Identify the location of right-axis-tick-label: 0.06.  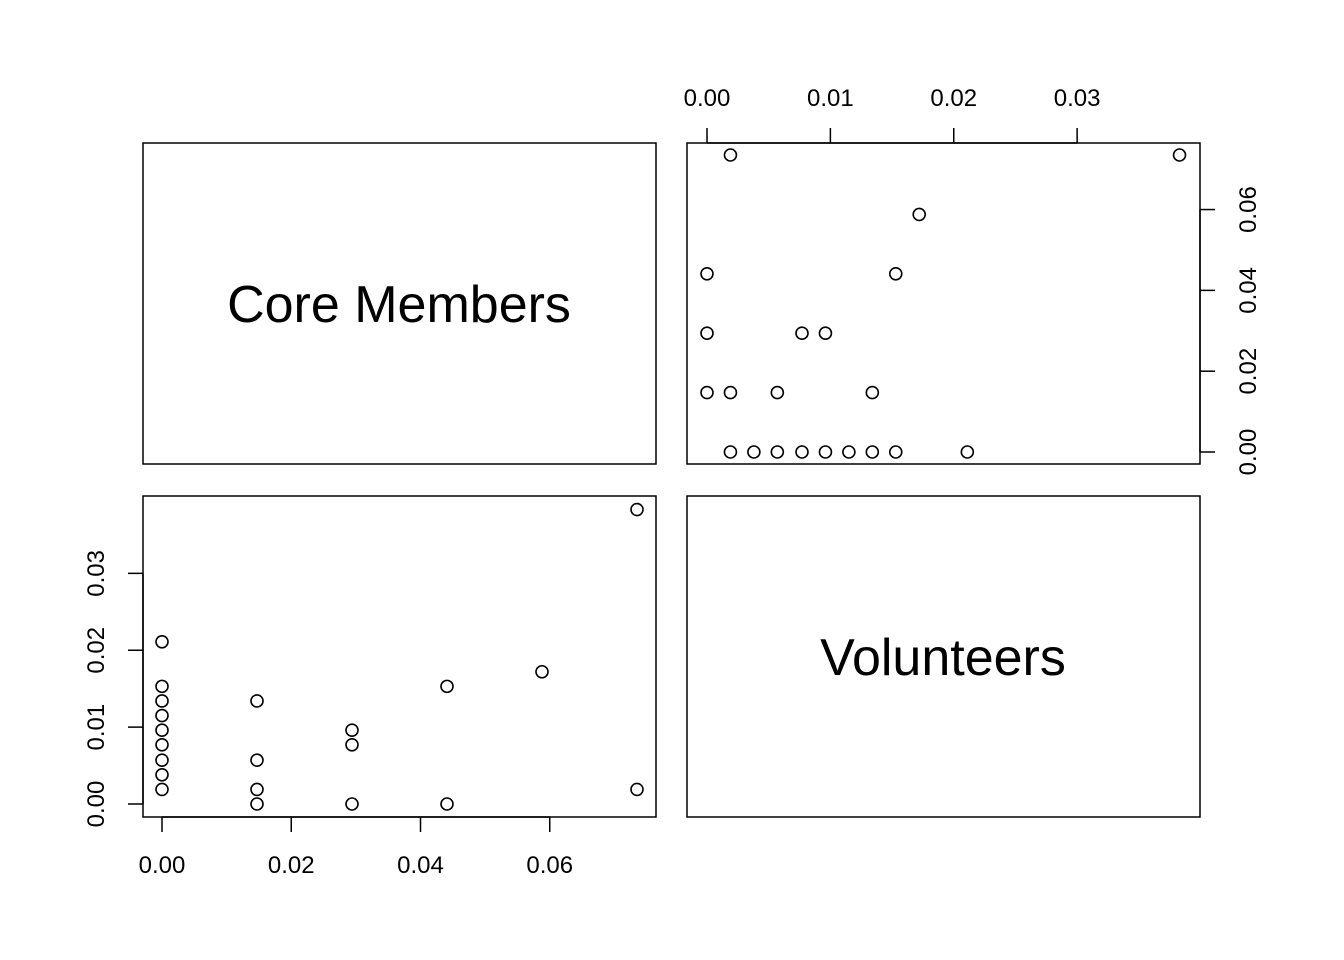
(1248, 209).